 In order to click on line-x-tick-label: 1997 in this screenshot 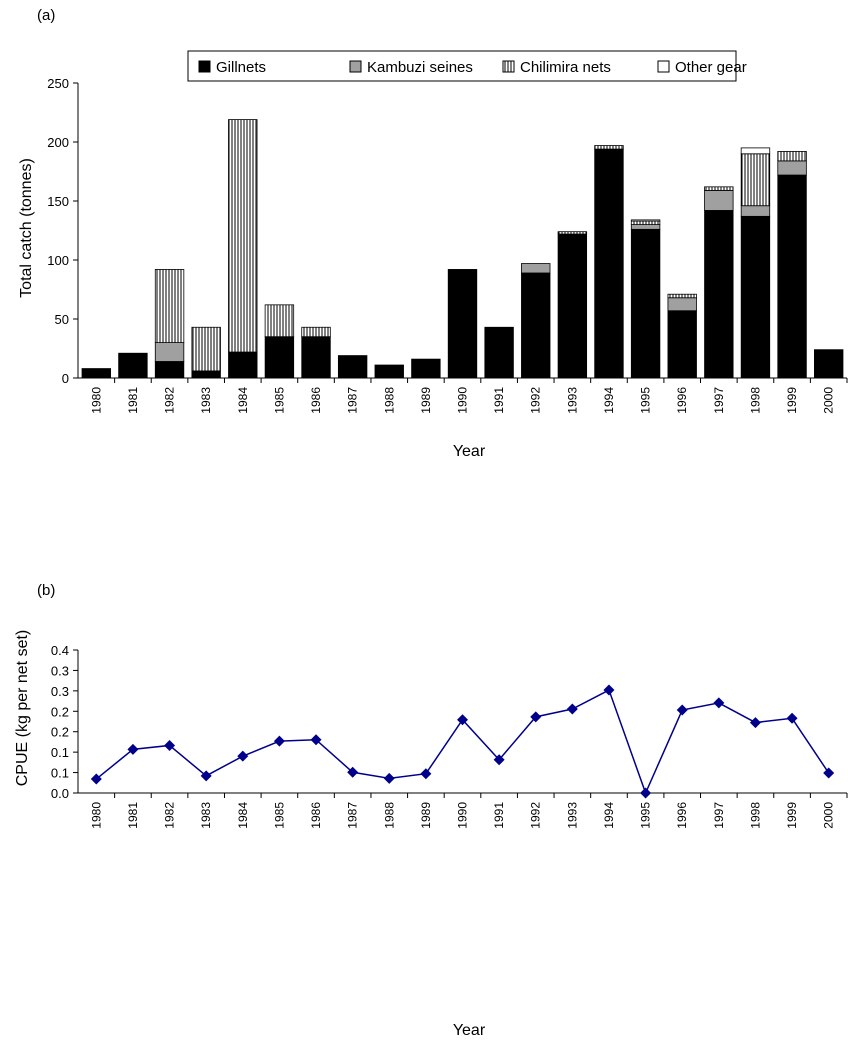, I will do `click(719, 815)`.